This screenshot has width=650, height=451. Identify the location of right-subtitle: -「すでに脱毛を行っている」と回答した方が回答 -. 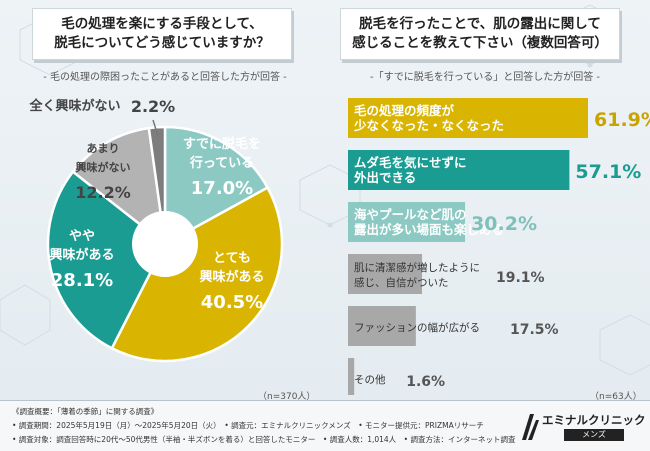
(485, 77).